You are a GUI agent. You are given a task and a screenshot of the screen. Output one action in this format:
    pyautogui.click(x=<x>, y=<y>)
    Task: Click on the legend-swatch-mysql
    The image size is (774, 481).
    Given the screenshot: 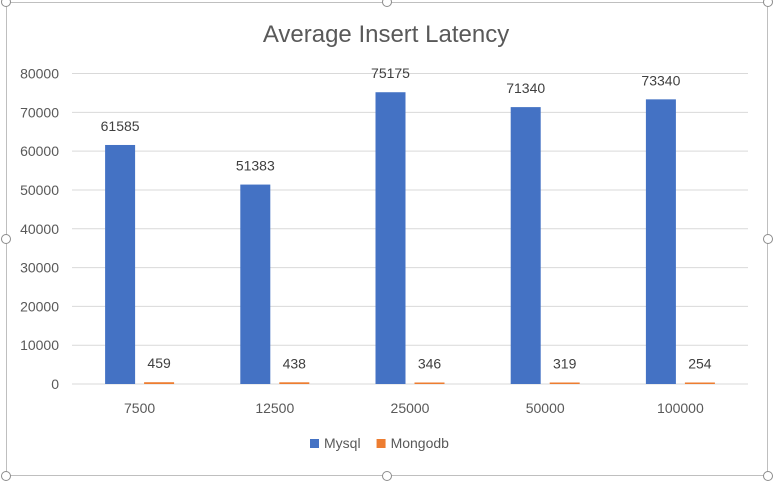 What is the action you would take?
    pyautogui.click(x=314, y=443)
    